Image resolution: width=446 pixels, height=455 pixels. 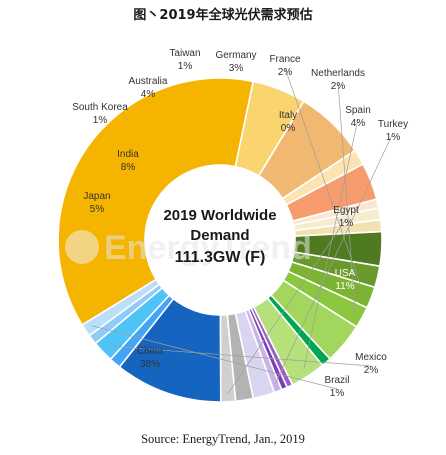 I want to click on callout-line-brazil, so click(x=215, y=357).